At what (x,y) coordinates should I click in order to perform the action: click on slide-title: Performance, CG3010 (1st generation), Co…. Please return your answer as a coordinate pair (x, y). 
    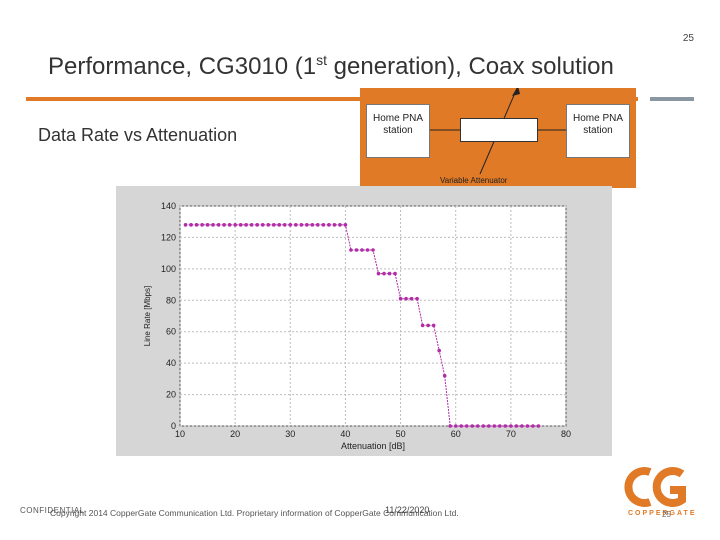
    Looking at the image, I should click on (331, 66).